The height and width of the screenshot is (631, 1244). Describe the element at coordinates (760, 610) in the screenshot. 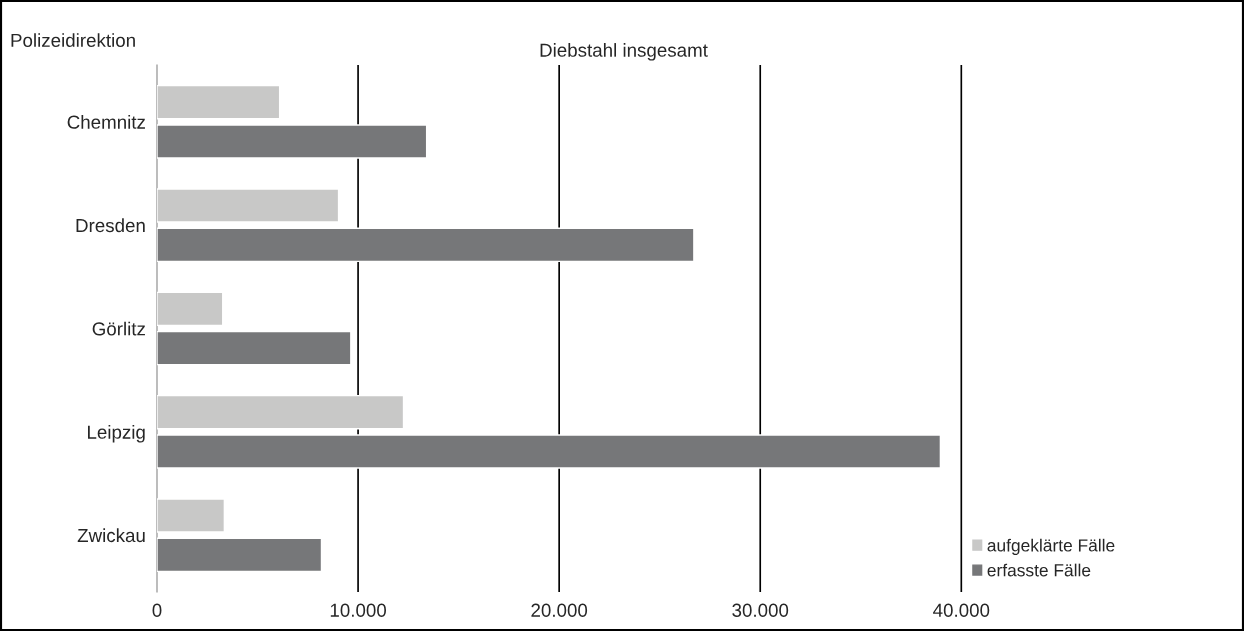

I see `x-tick-label: 30.000` at that location.